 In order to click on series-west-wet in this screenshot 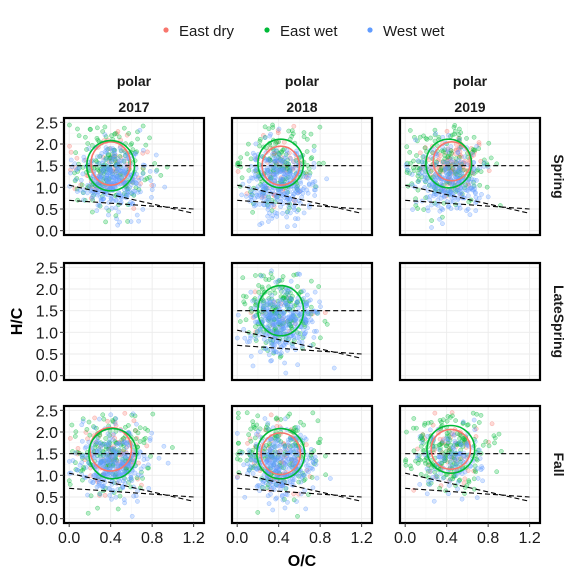, I will do `click(285, 322)`.